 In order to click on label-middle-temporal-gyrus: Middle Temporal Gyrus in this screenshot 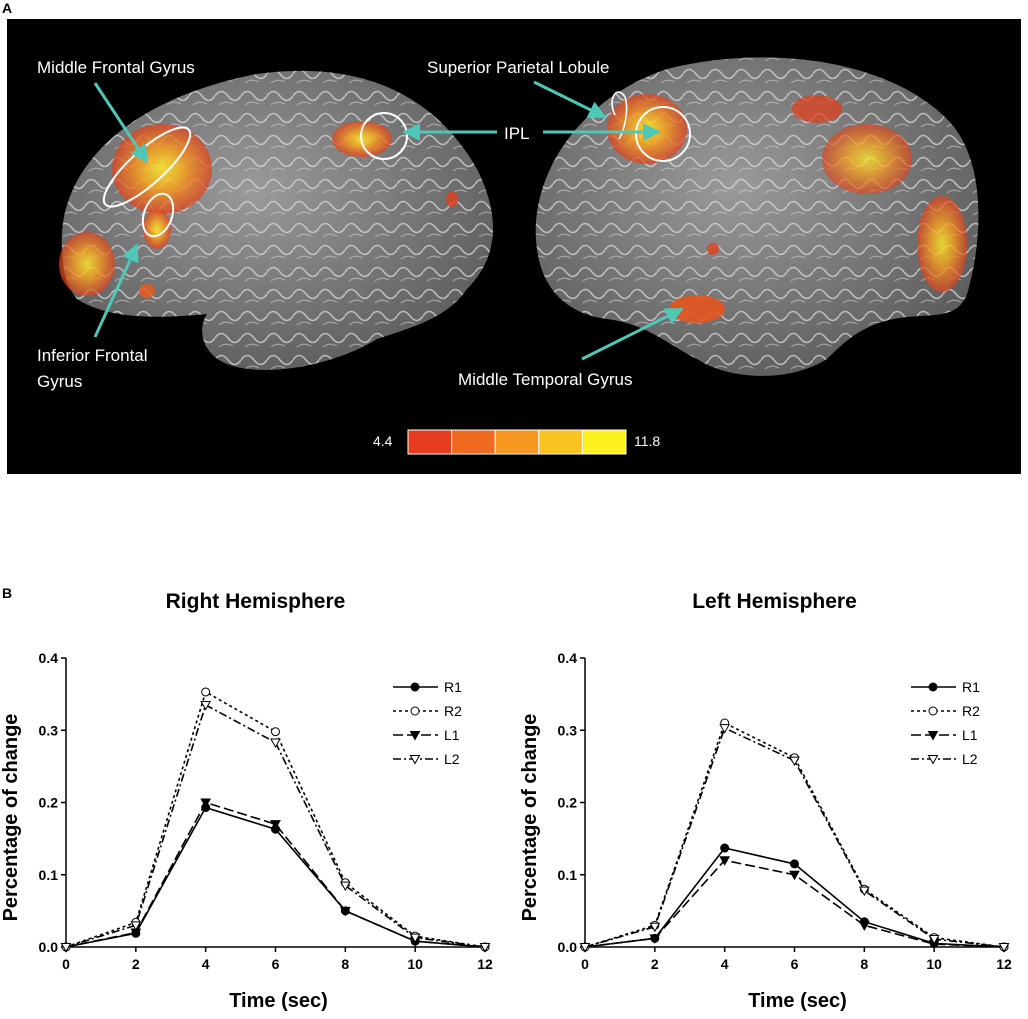, I will do `click(545, 379)`.